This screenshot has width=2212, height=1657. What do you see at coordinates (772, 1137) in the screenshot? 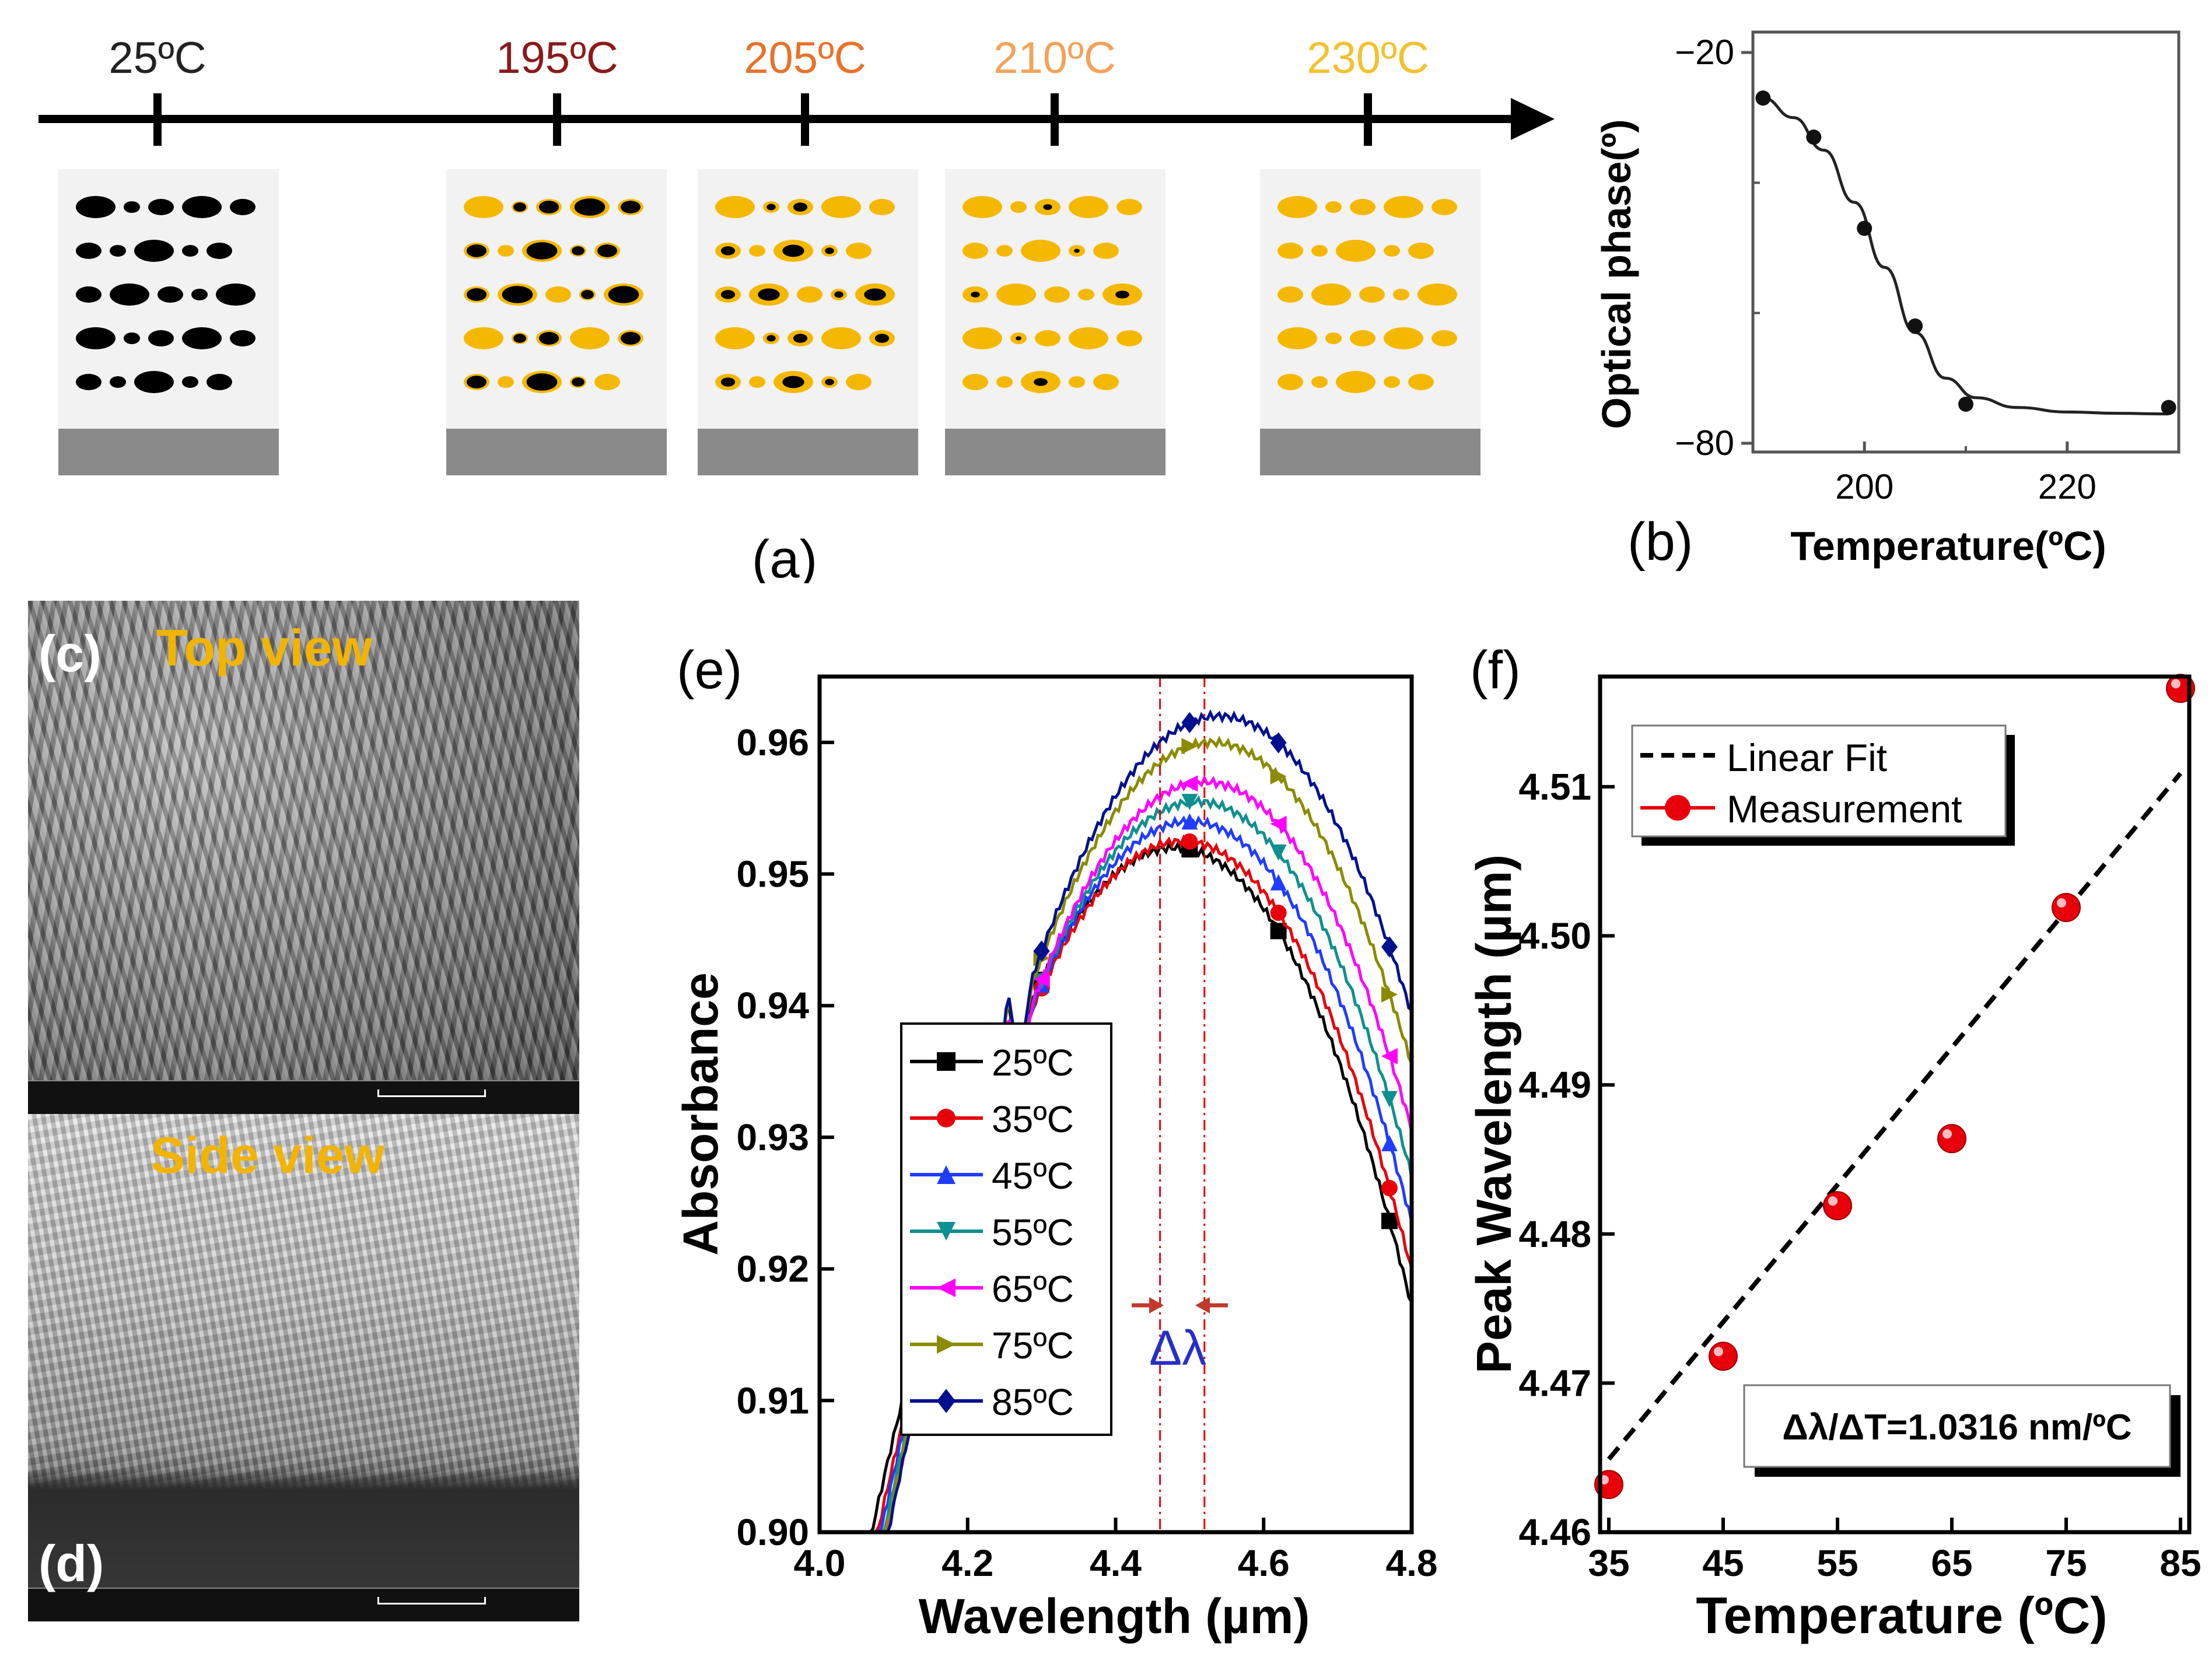
I see `y-tick-label: 0.93` at bounding box center [772, 1137].